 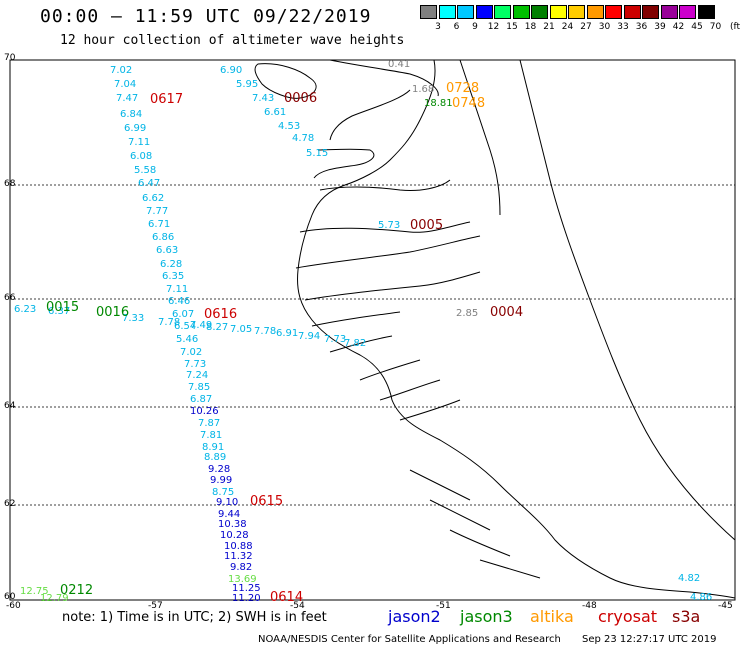 What do you see at coordinates (166, 99) in the screenshot?
I see `pass-time-label: 0617` at bounding box center [166, 99].